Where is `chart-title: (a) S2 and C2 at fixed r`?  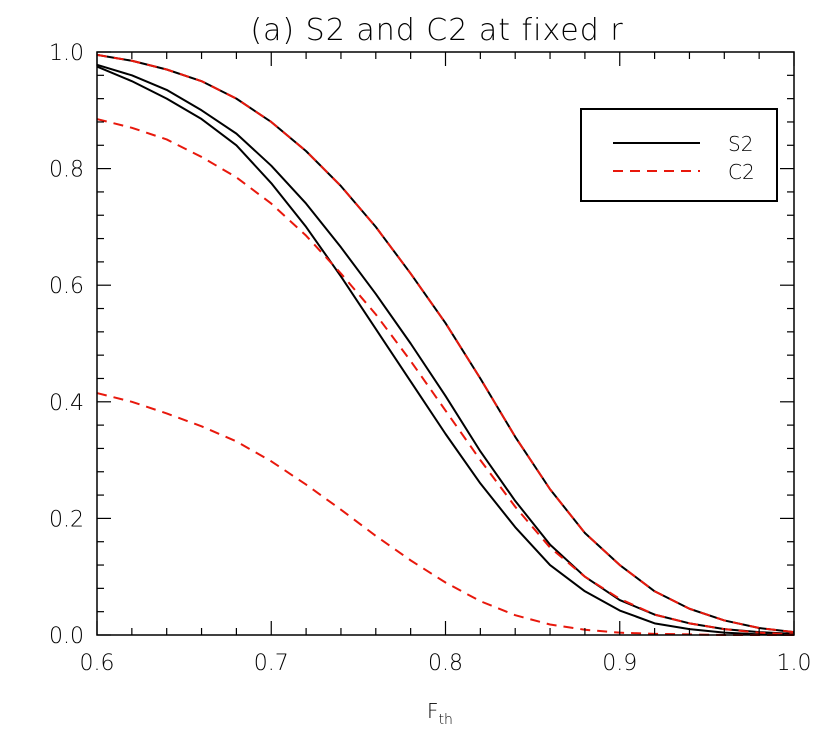 chart-title: (a) S2 and C2 at fixed r is located at coordinates (436, 30).